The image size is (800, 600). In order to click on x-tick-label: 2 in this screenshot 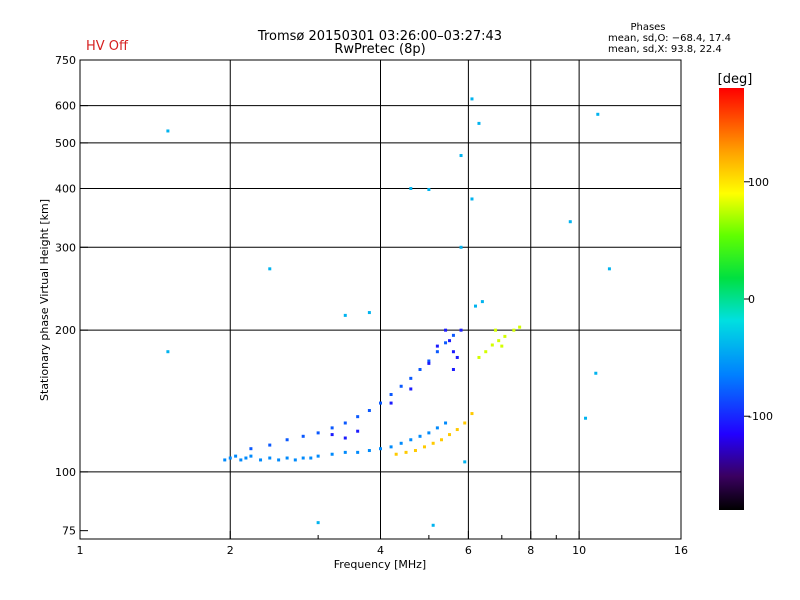, I will do `click(230, 550)`.